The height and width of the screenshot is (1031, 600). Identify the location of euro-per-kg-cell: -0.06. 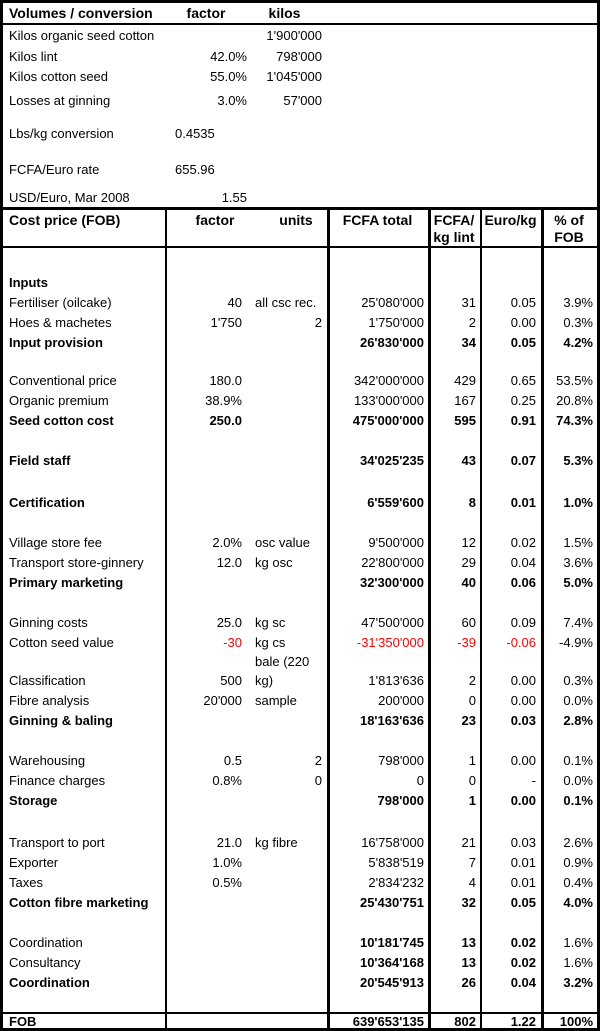
(521, 642).